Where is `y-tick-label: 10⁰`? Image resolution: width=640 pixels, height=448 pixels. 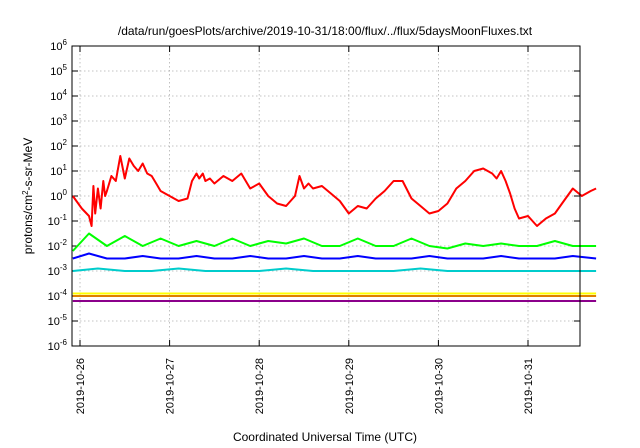
y-tick-label: 10⁰ is located at coordinates (58, 195).